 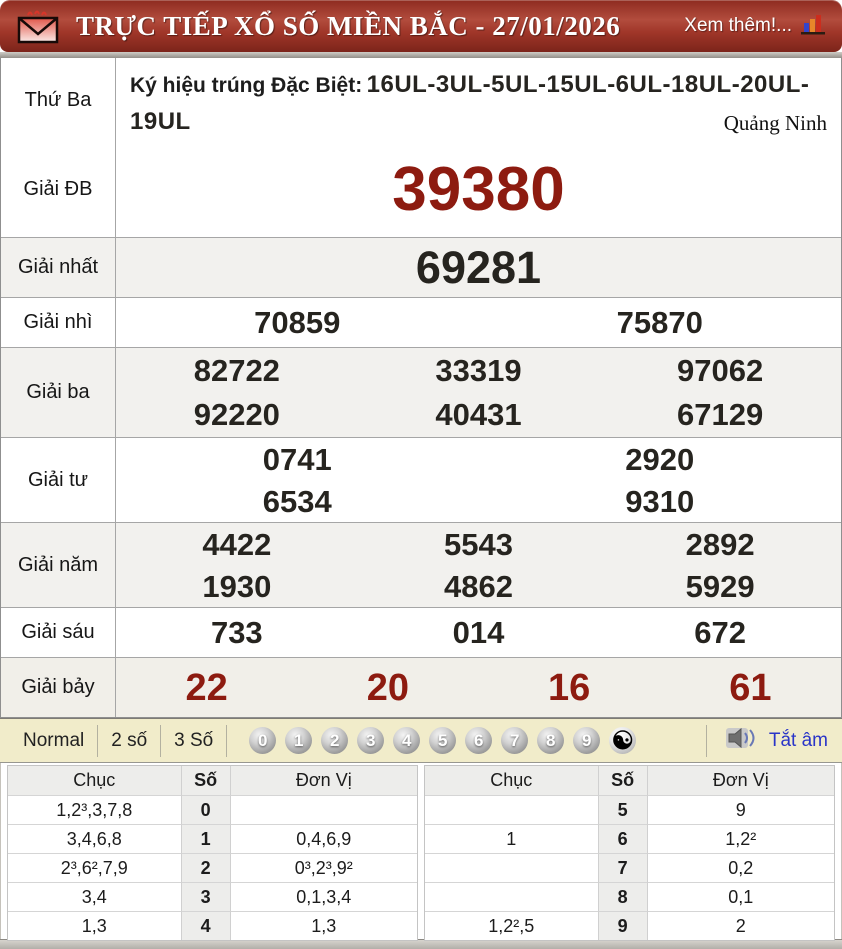 What do you see at coordinates (511, 838) in the screenshot?
I see `loto-value-cell: 1` at bounding box center [511, 838].